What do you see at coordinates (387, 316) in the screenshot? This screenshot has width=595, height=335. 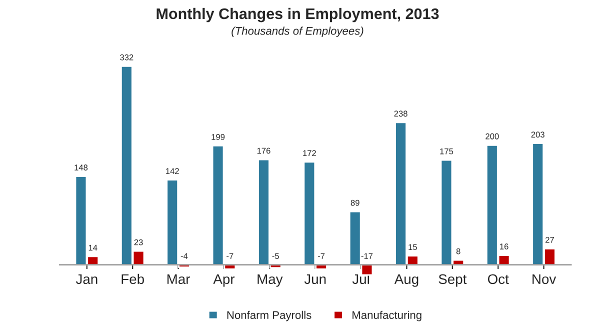 I see `legend-label: Manufacturing` at bounding box center [387, 316].